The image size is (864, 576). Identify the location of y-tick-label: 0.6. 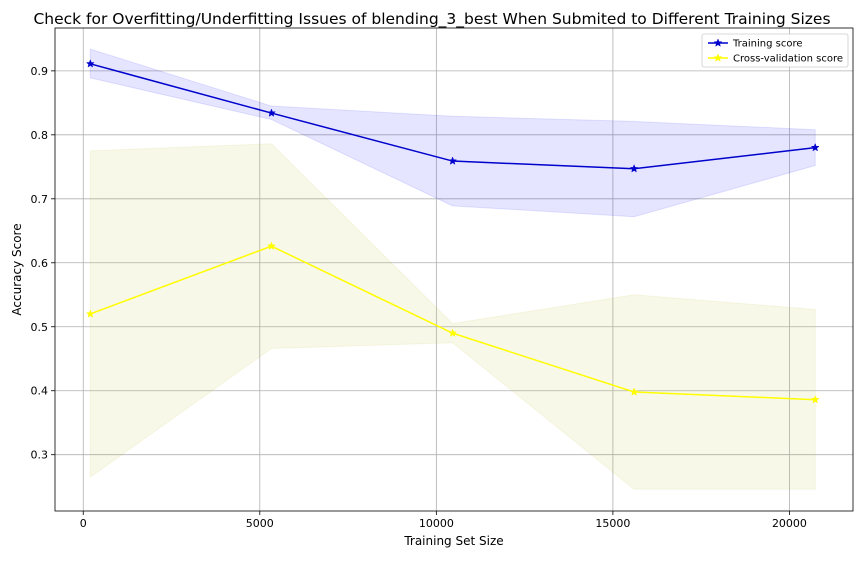
(40, 263).